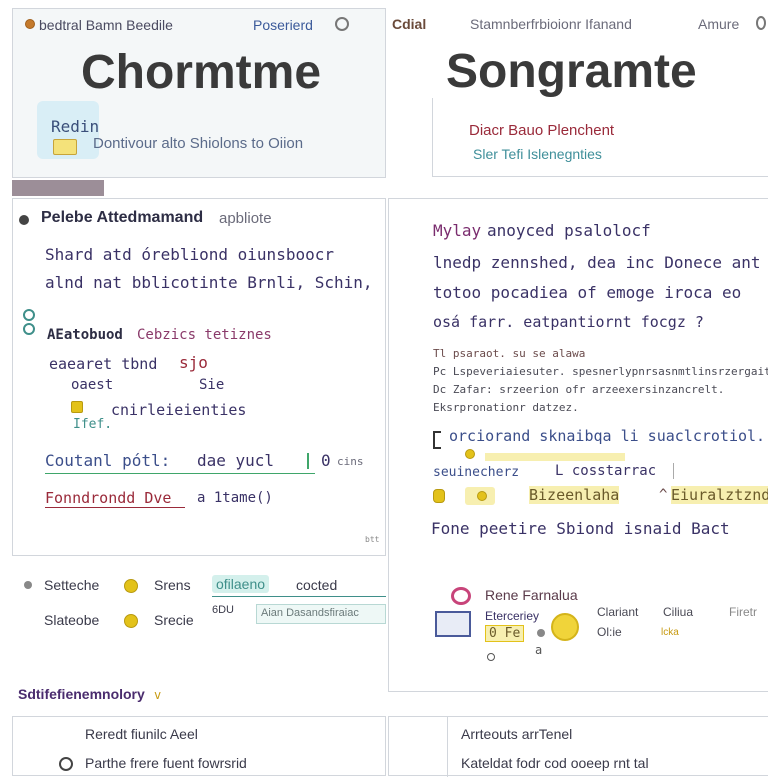  Describe the element at coordinates (670, 632) in the screenshot. I see `column-value: lcka` at that location.